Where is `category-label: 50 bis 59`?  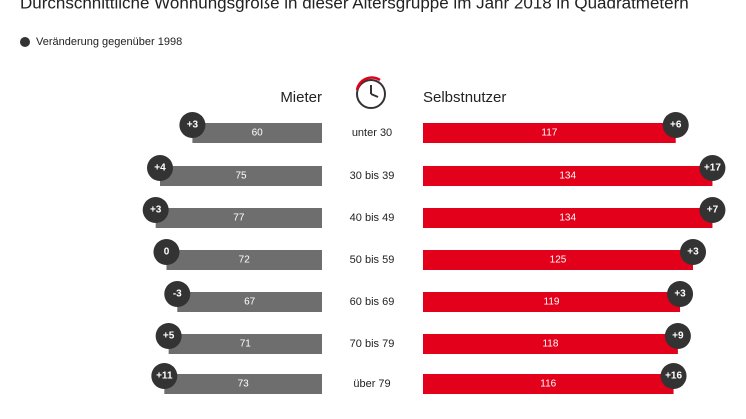 category-label: 50 bis 59 is located at coordinates (372, 260).